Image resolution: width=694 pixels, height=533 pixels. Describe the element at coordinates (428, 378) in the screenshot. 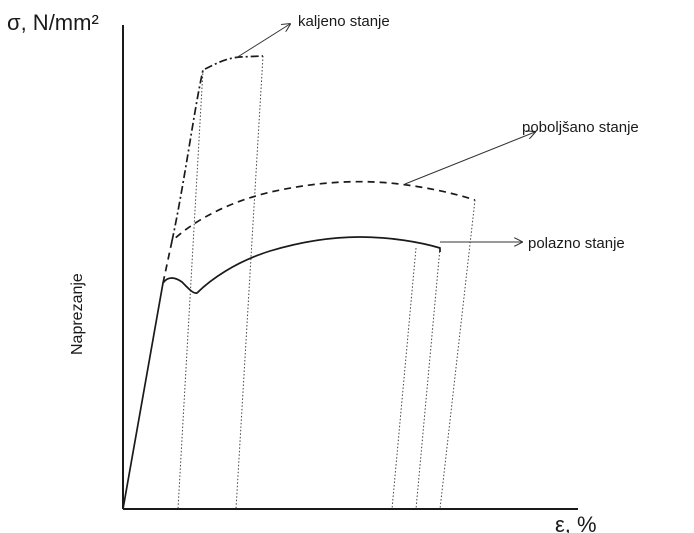

I see `unloading-line-polazno` at that location.